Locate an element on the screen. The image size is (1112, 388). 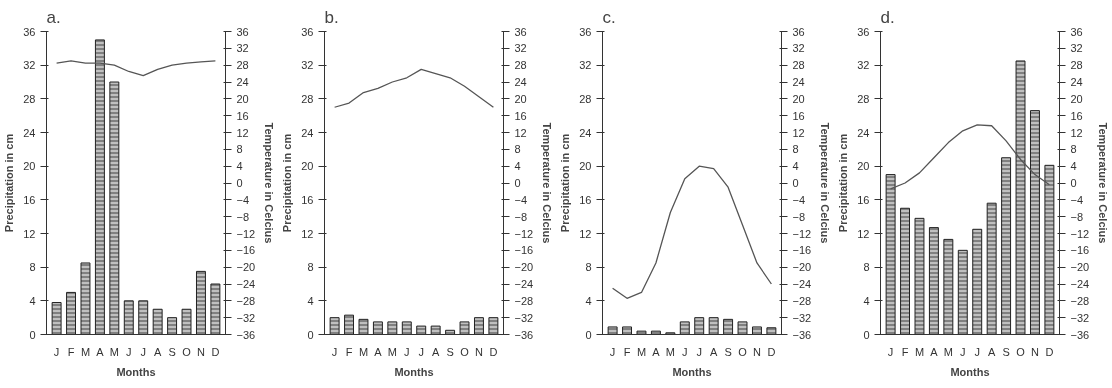
chart-title: c. is located at coordinates (609, 17).